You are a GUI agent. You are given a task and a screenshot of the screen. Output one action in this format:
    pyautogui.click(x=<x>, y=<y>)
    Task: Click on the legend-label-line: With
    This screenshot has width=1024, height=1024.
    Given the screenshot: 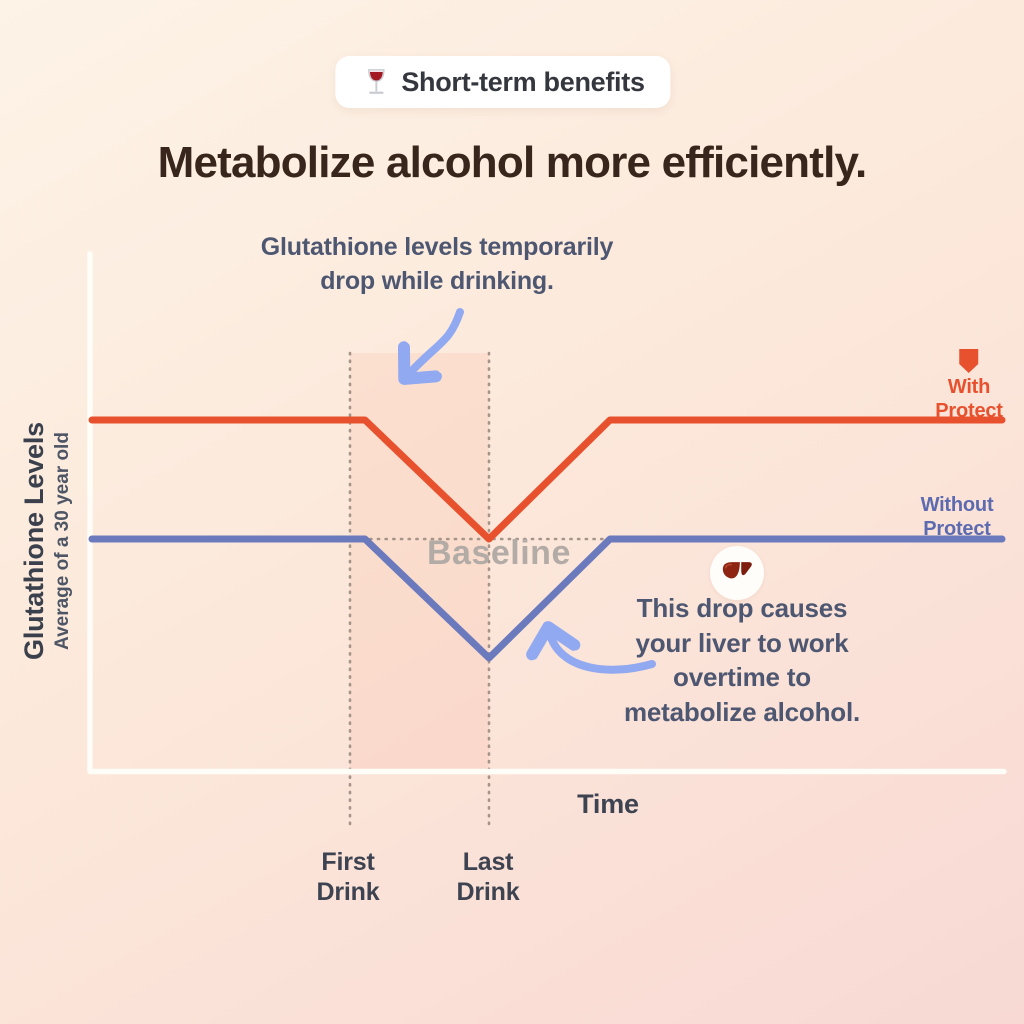 What is the action you would take?
    pyautogui.click(x=969, y=387)
    